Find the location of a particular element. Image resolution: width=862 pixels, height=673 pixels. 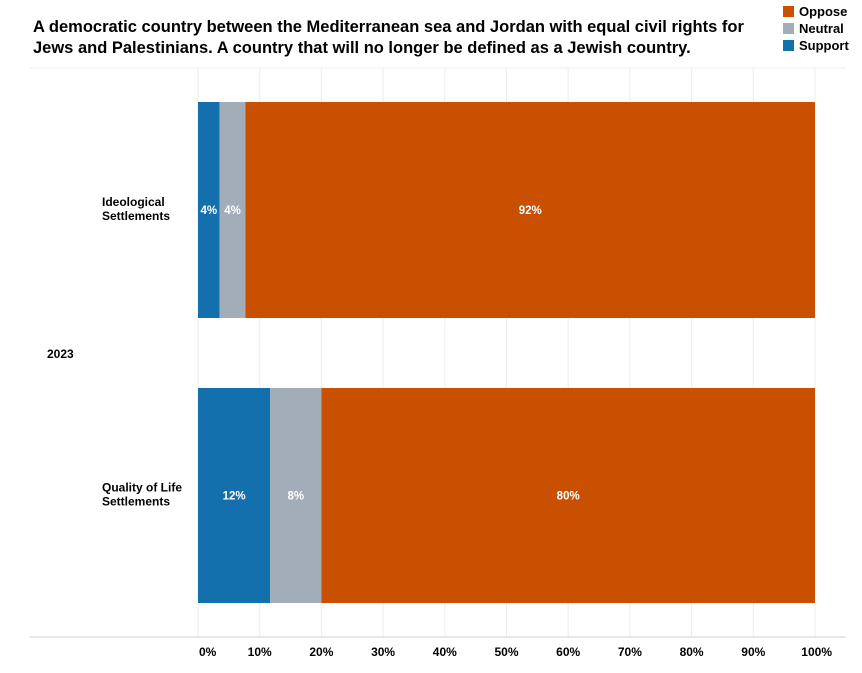

category-label: Quality of Life is located at coordinates (142, 488).